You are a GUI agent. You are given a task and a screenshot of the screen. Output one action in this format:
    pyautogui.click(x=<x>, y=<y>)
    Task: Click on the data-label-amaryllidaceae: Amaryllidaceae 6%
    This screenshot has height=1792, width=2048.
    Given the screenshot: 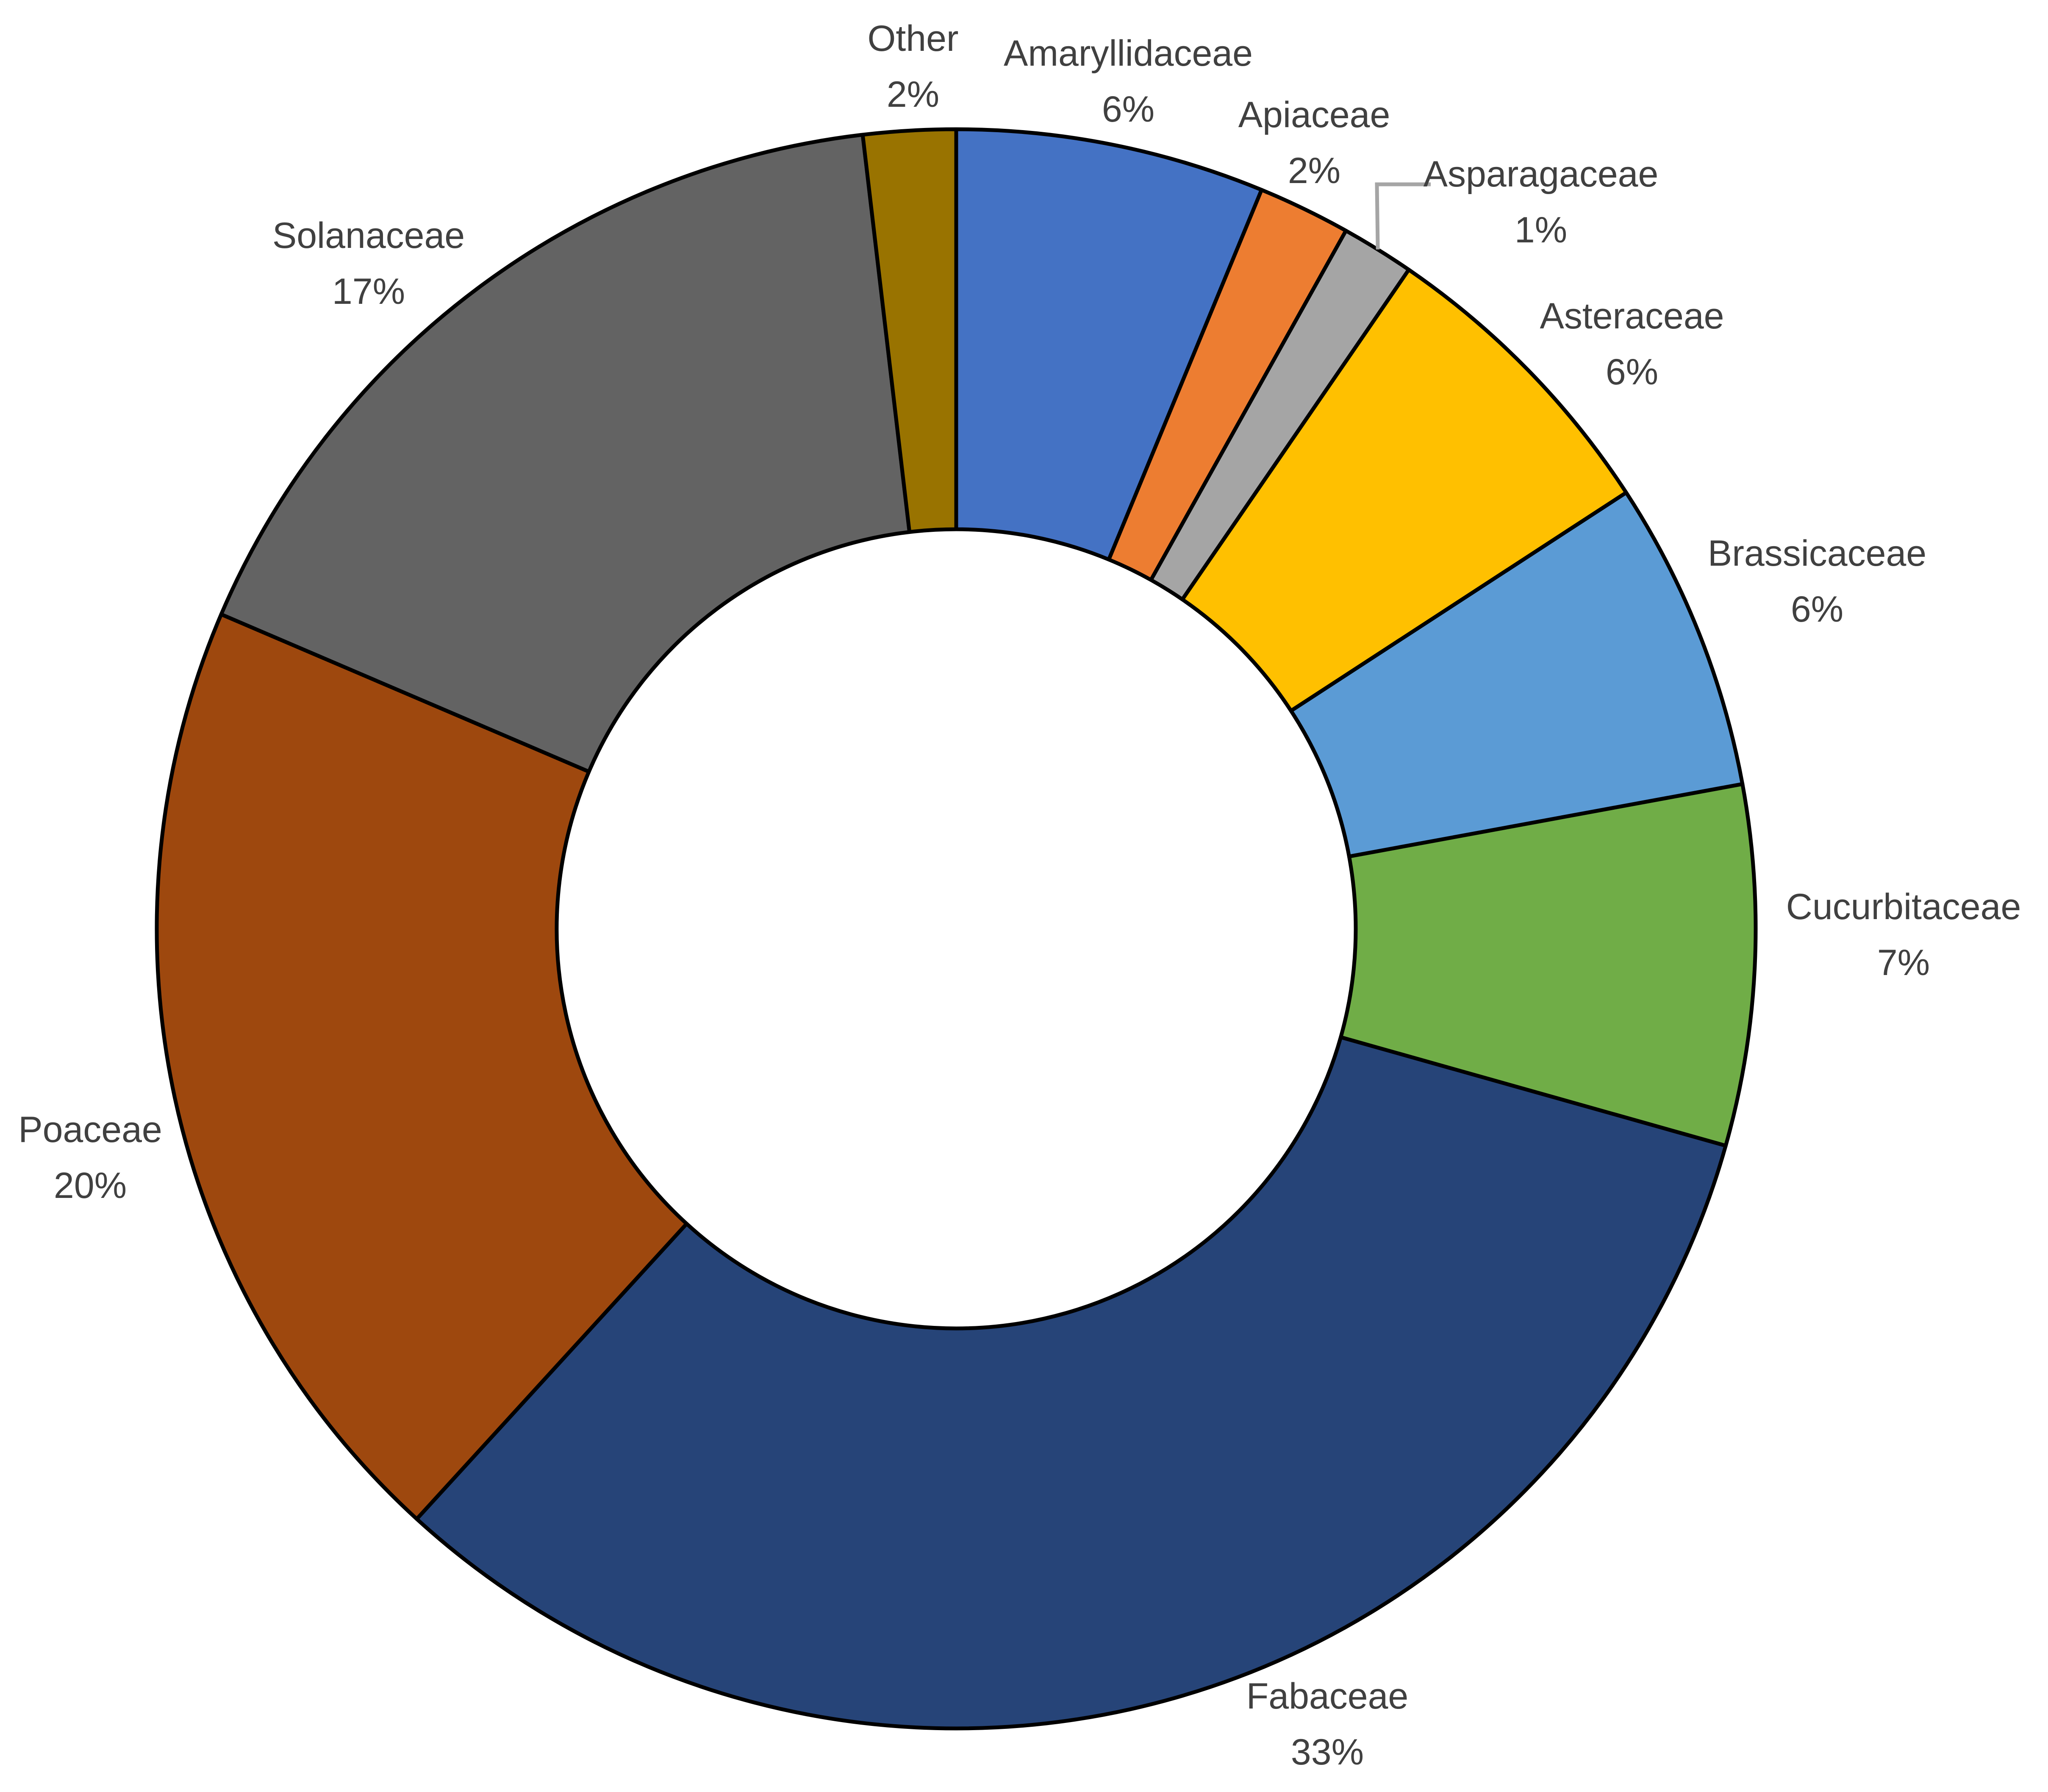 What is the action you would take?
    pyautogui.click(x=1128, y=81)
    